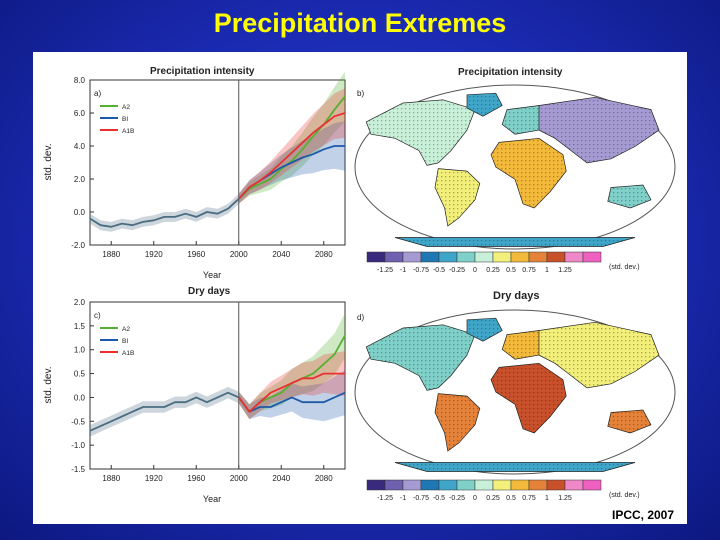 This screenshot has height=540, width=720. What do you see at coordinates (48, 384) in the screenshot?
I see `chart-c-ylabel: std. dev.` at bounding box center [48, 384].